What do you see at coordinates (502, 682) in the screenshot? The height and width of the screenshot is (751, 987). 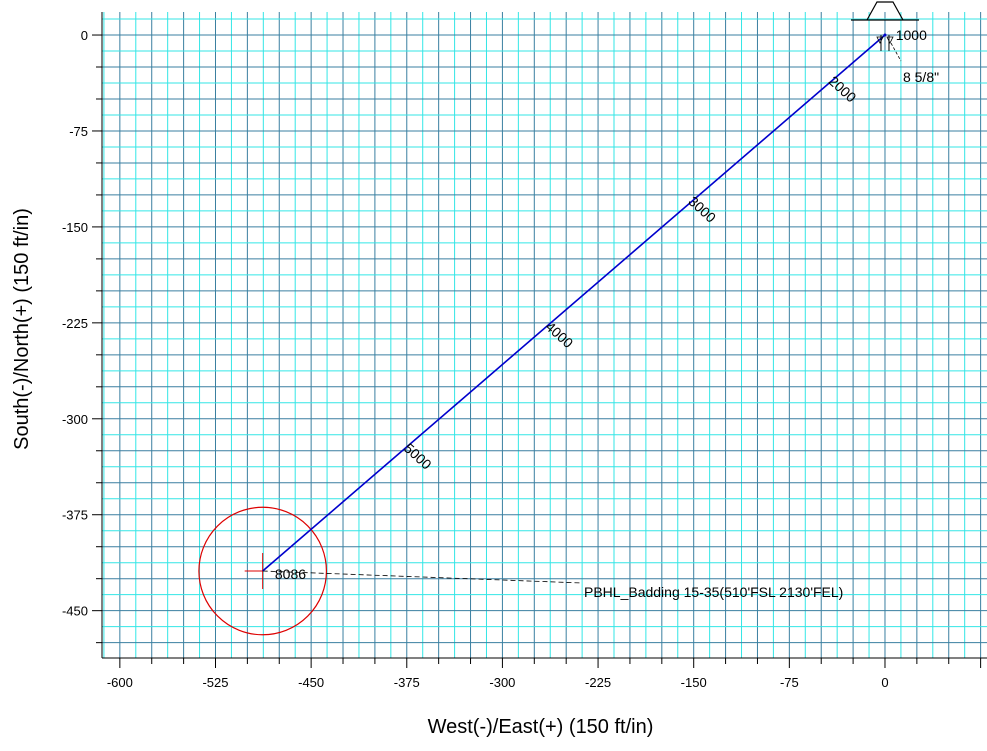 I see `x-tick-label: -300` at bounding box center [502, 682].